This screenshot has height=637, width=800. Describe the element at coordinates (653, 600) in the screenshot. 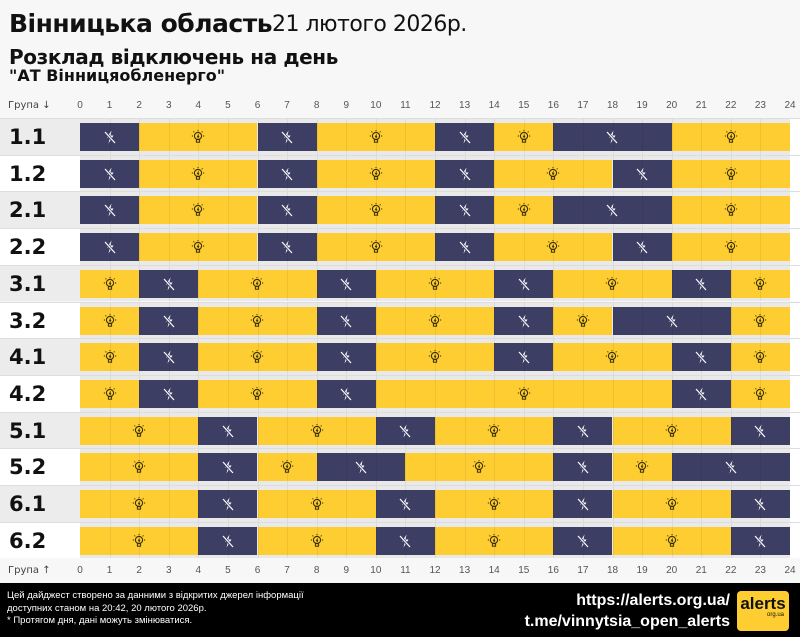

I see `website-link: https://alerts.org.ua/` at that location.